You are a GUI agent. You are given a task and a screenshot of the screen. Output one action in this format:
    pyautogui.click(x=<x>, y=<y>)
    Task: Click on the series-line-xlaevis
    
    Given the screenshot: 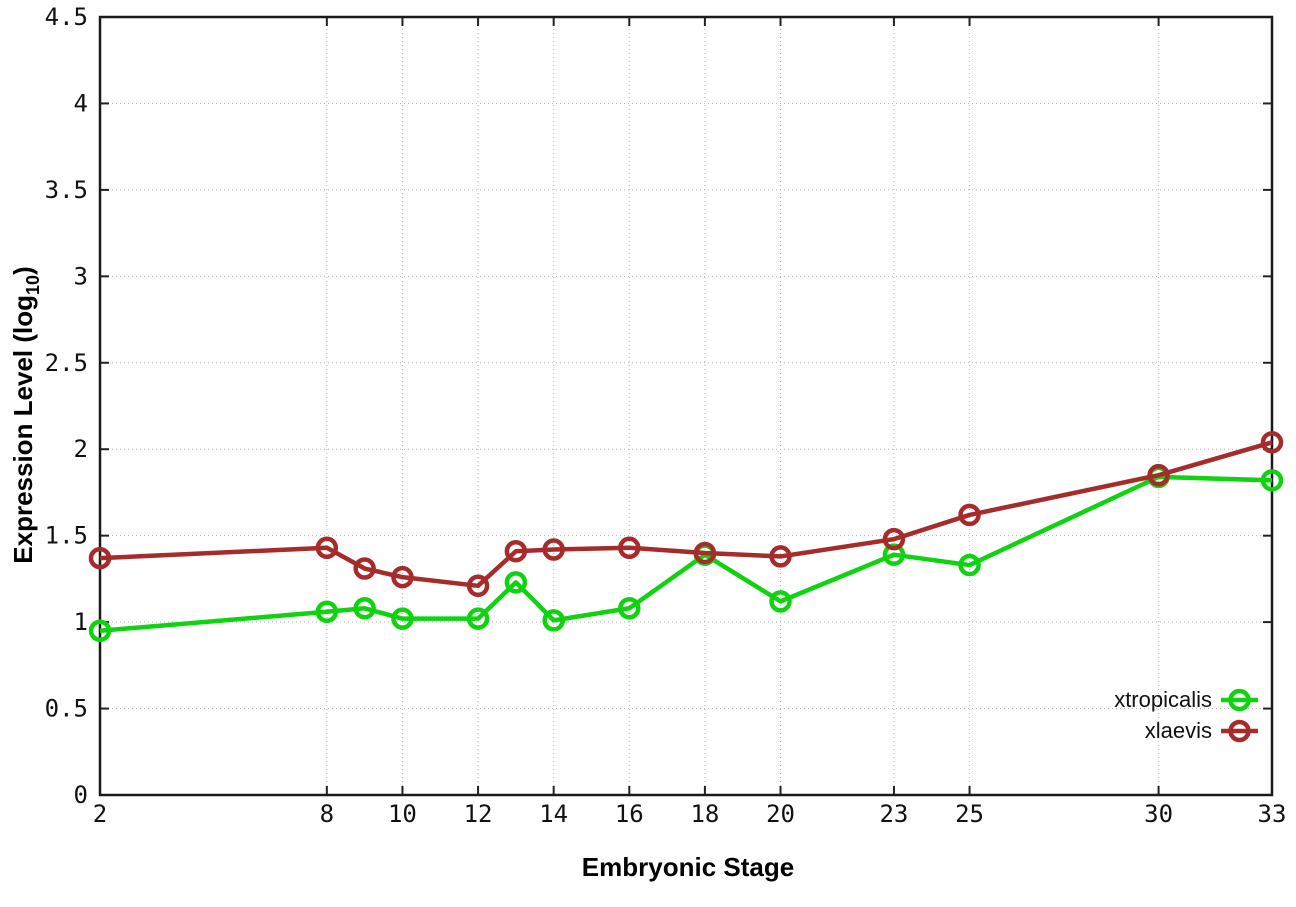 What is the action you would take?
    pyautogui.click(x=686, y=514)
    